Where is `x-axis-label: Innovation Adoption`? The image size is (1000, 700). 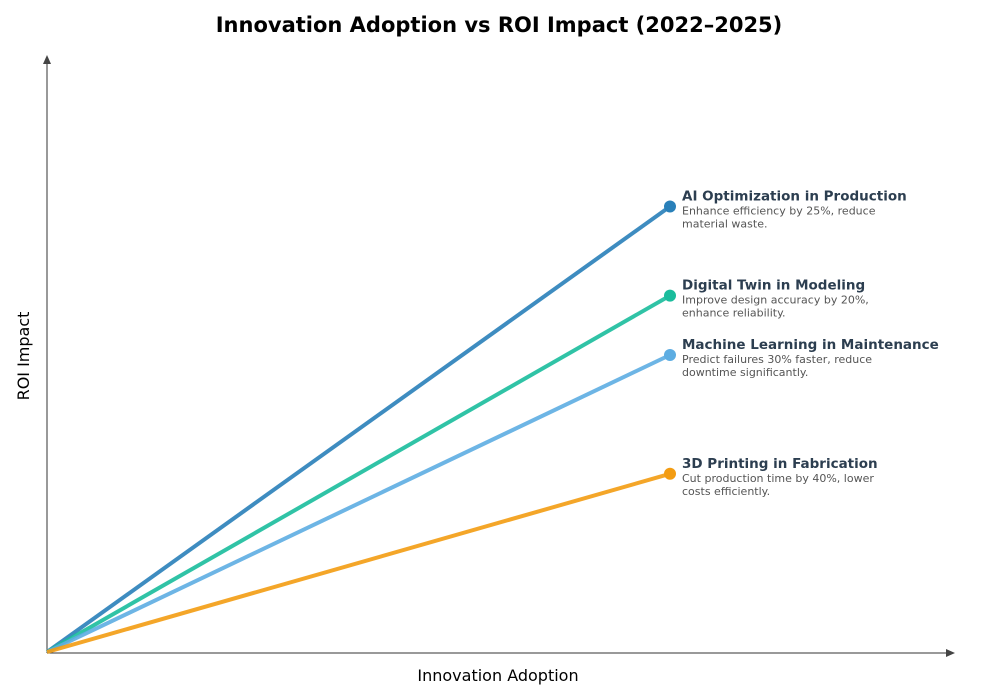
x-axis-label: Innovation Adoption is located at coordinates (497, 675).